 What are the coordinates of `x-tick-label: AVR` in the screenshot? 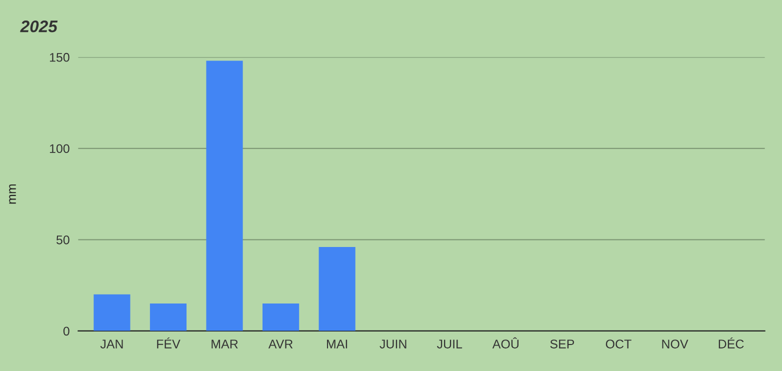 It's located at (280, 344).